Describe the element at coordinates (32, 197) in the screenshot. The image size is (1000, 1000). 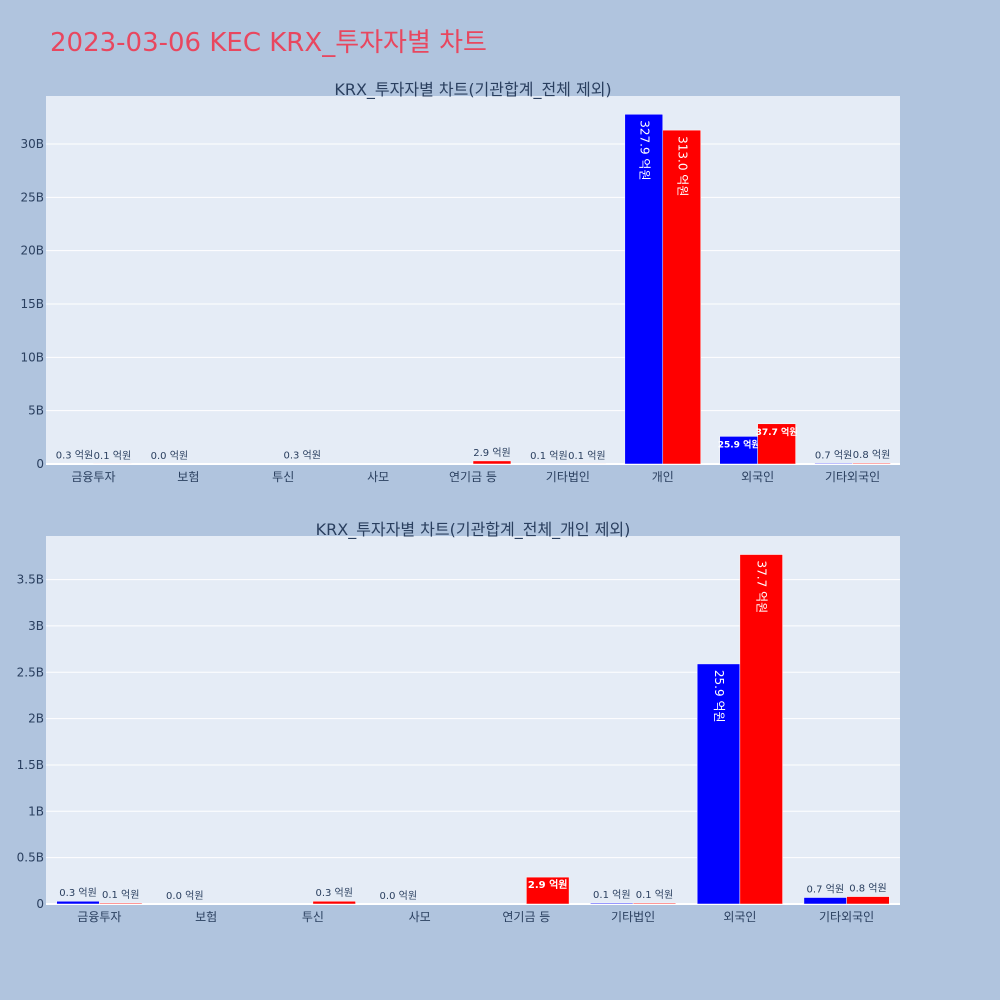
I see `y-tick-label: 25B` at that location.